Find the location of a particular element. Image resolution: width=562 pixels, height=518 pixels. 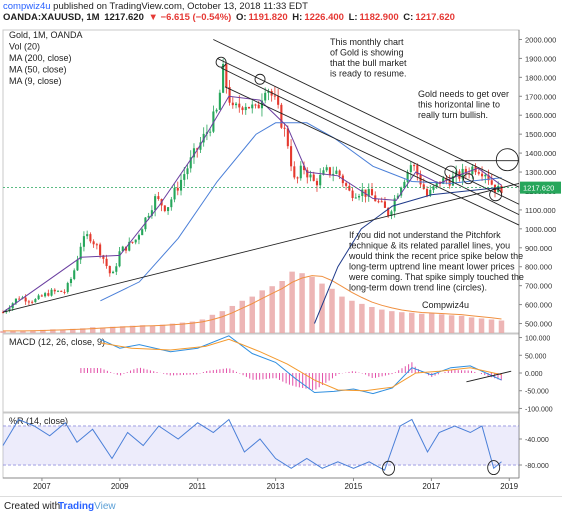

wr-circle is located at coordinates (388, 468).